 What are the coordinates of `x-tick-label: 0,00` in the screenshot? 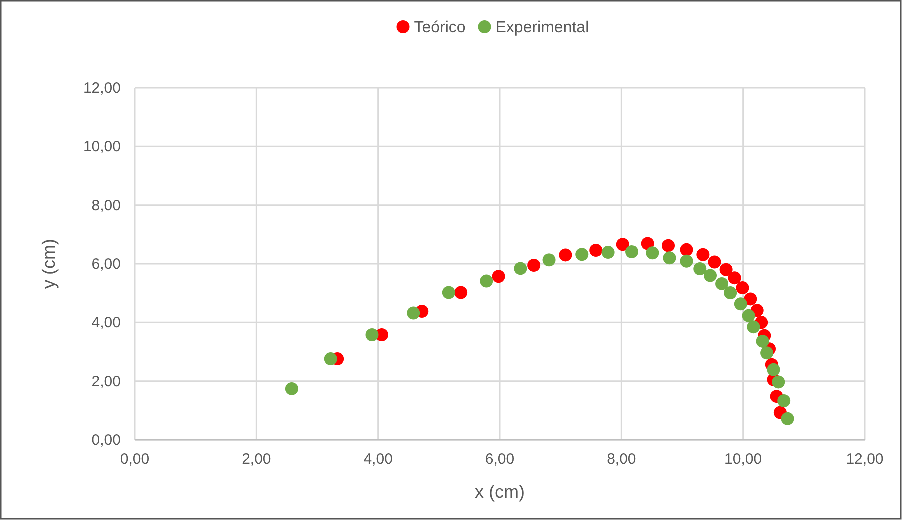 It's located at (135, 459).